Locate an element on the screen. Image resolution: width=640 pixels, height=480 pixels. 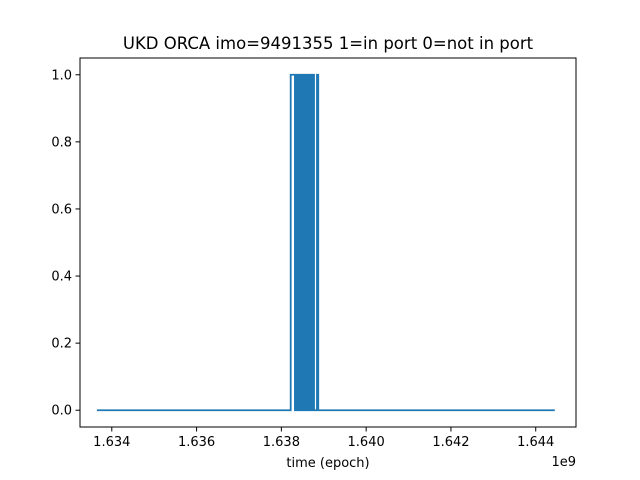
x-tick-label: 1.634 is located at coordinates (111, 442).